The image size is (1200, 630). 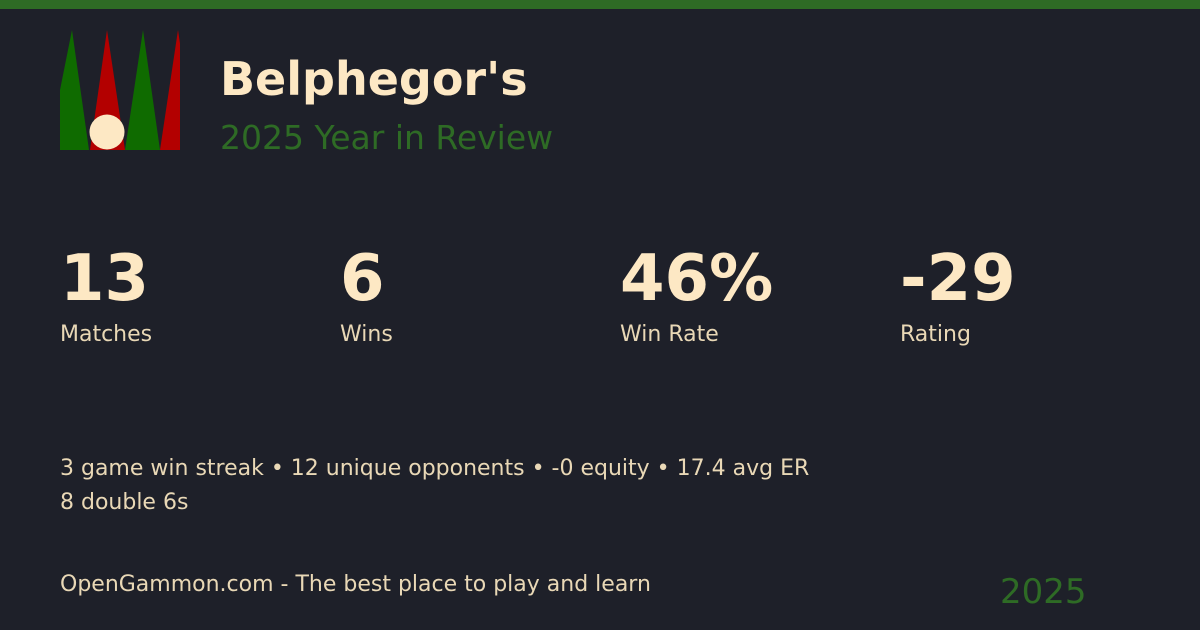 I want to click on checker, so click(x=107, y=132).